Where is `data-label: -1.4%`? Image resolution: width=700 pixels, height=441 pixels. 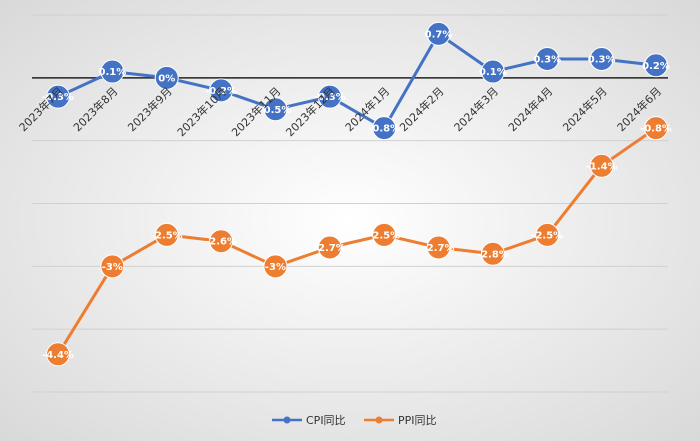 data-label: -1.4% is located at coordinates (602, 166).